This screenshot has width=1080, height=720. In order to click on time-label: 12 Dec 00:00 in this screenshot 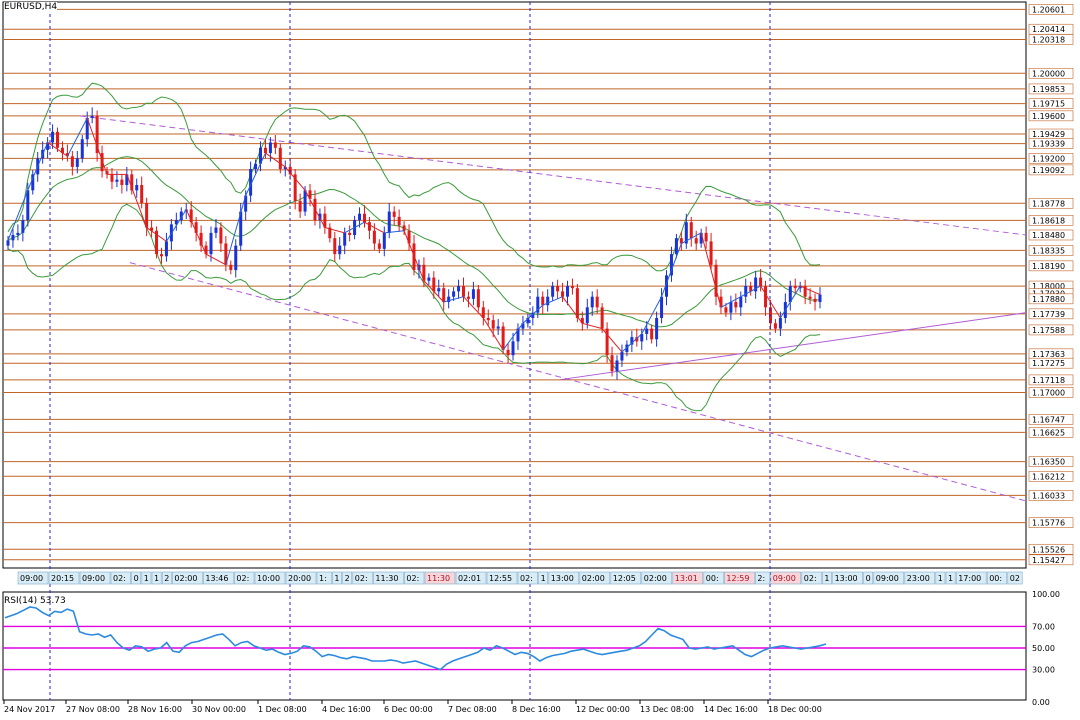, I will do `click(603, 709)`.